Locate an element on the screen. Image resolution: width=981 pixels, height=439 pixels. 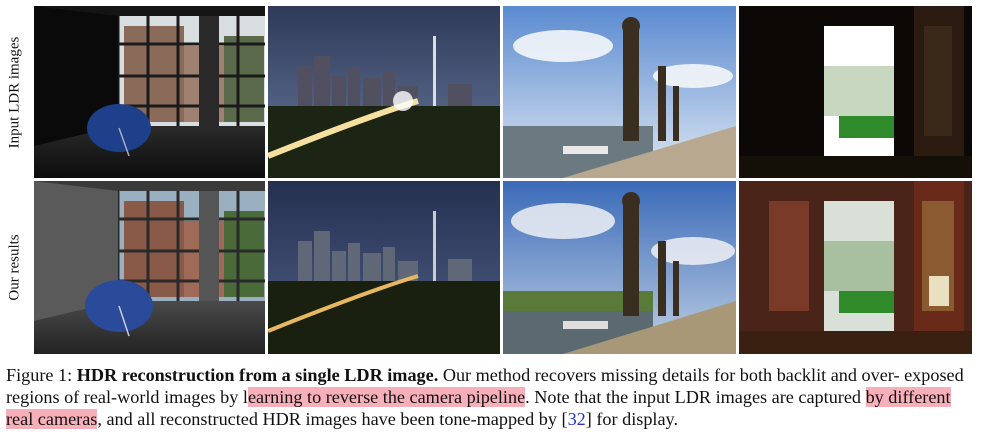
input-image-bridge-lamps is located at coordinates (619, 92).